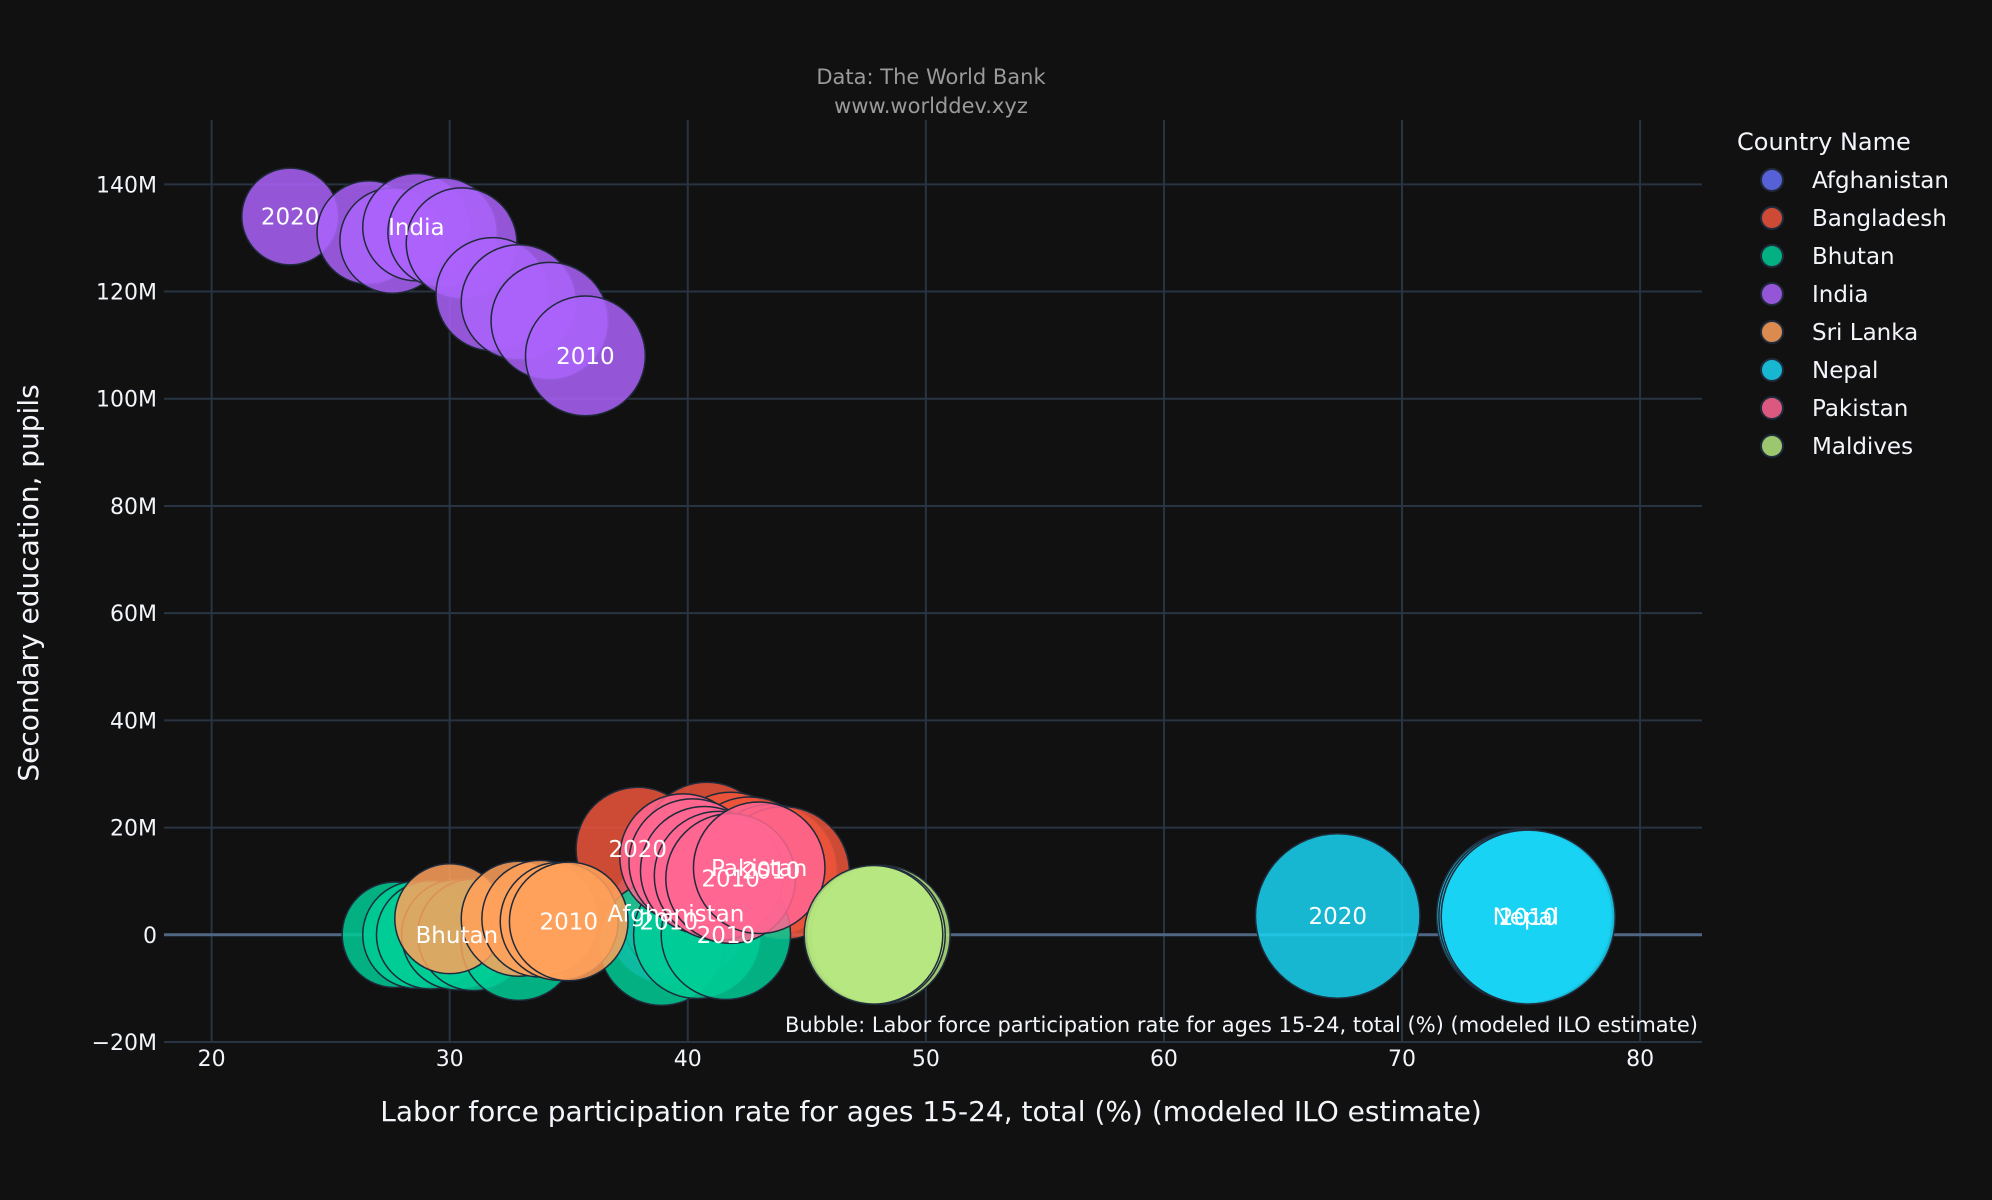  I want to click on x-tick-label: 40, so click(688, 1059).